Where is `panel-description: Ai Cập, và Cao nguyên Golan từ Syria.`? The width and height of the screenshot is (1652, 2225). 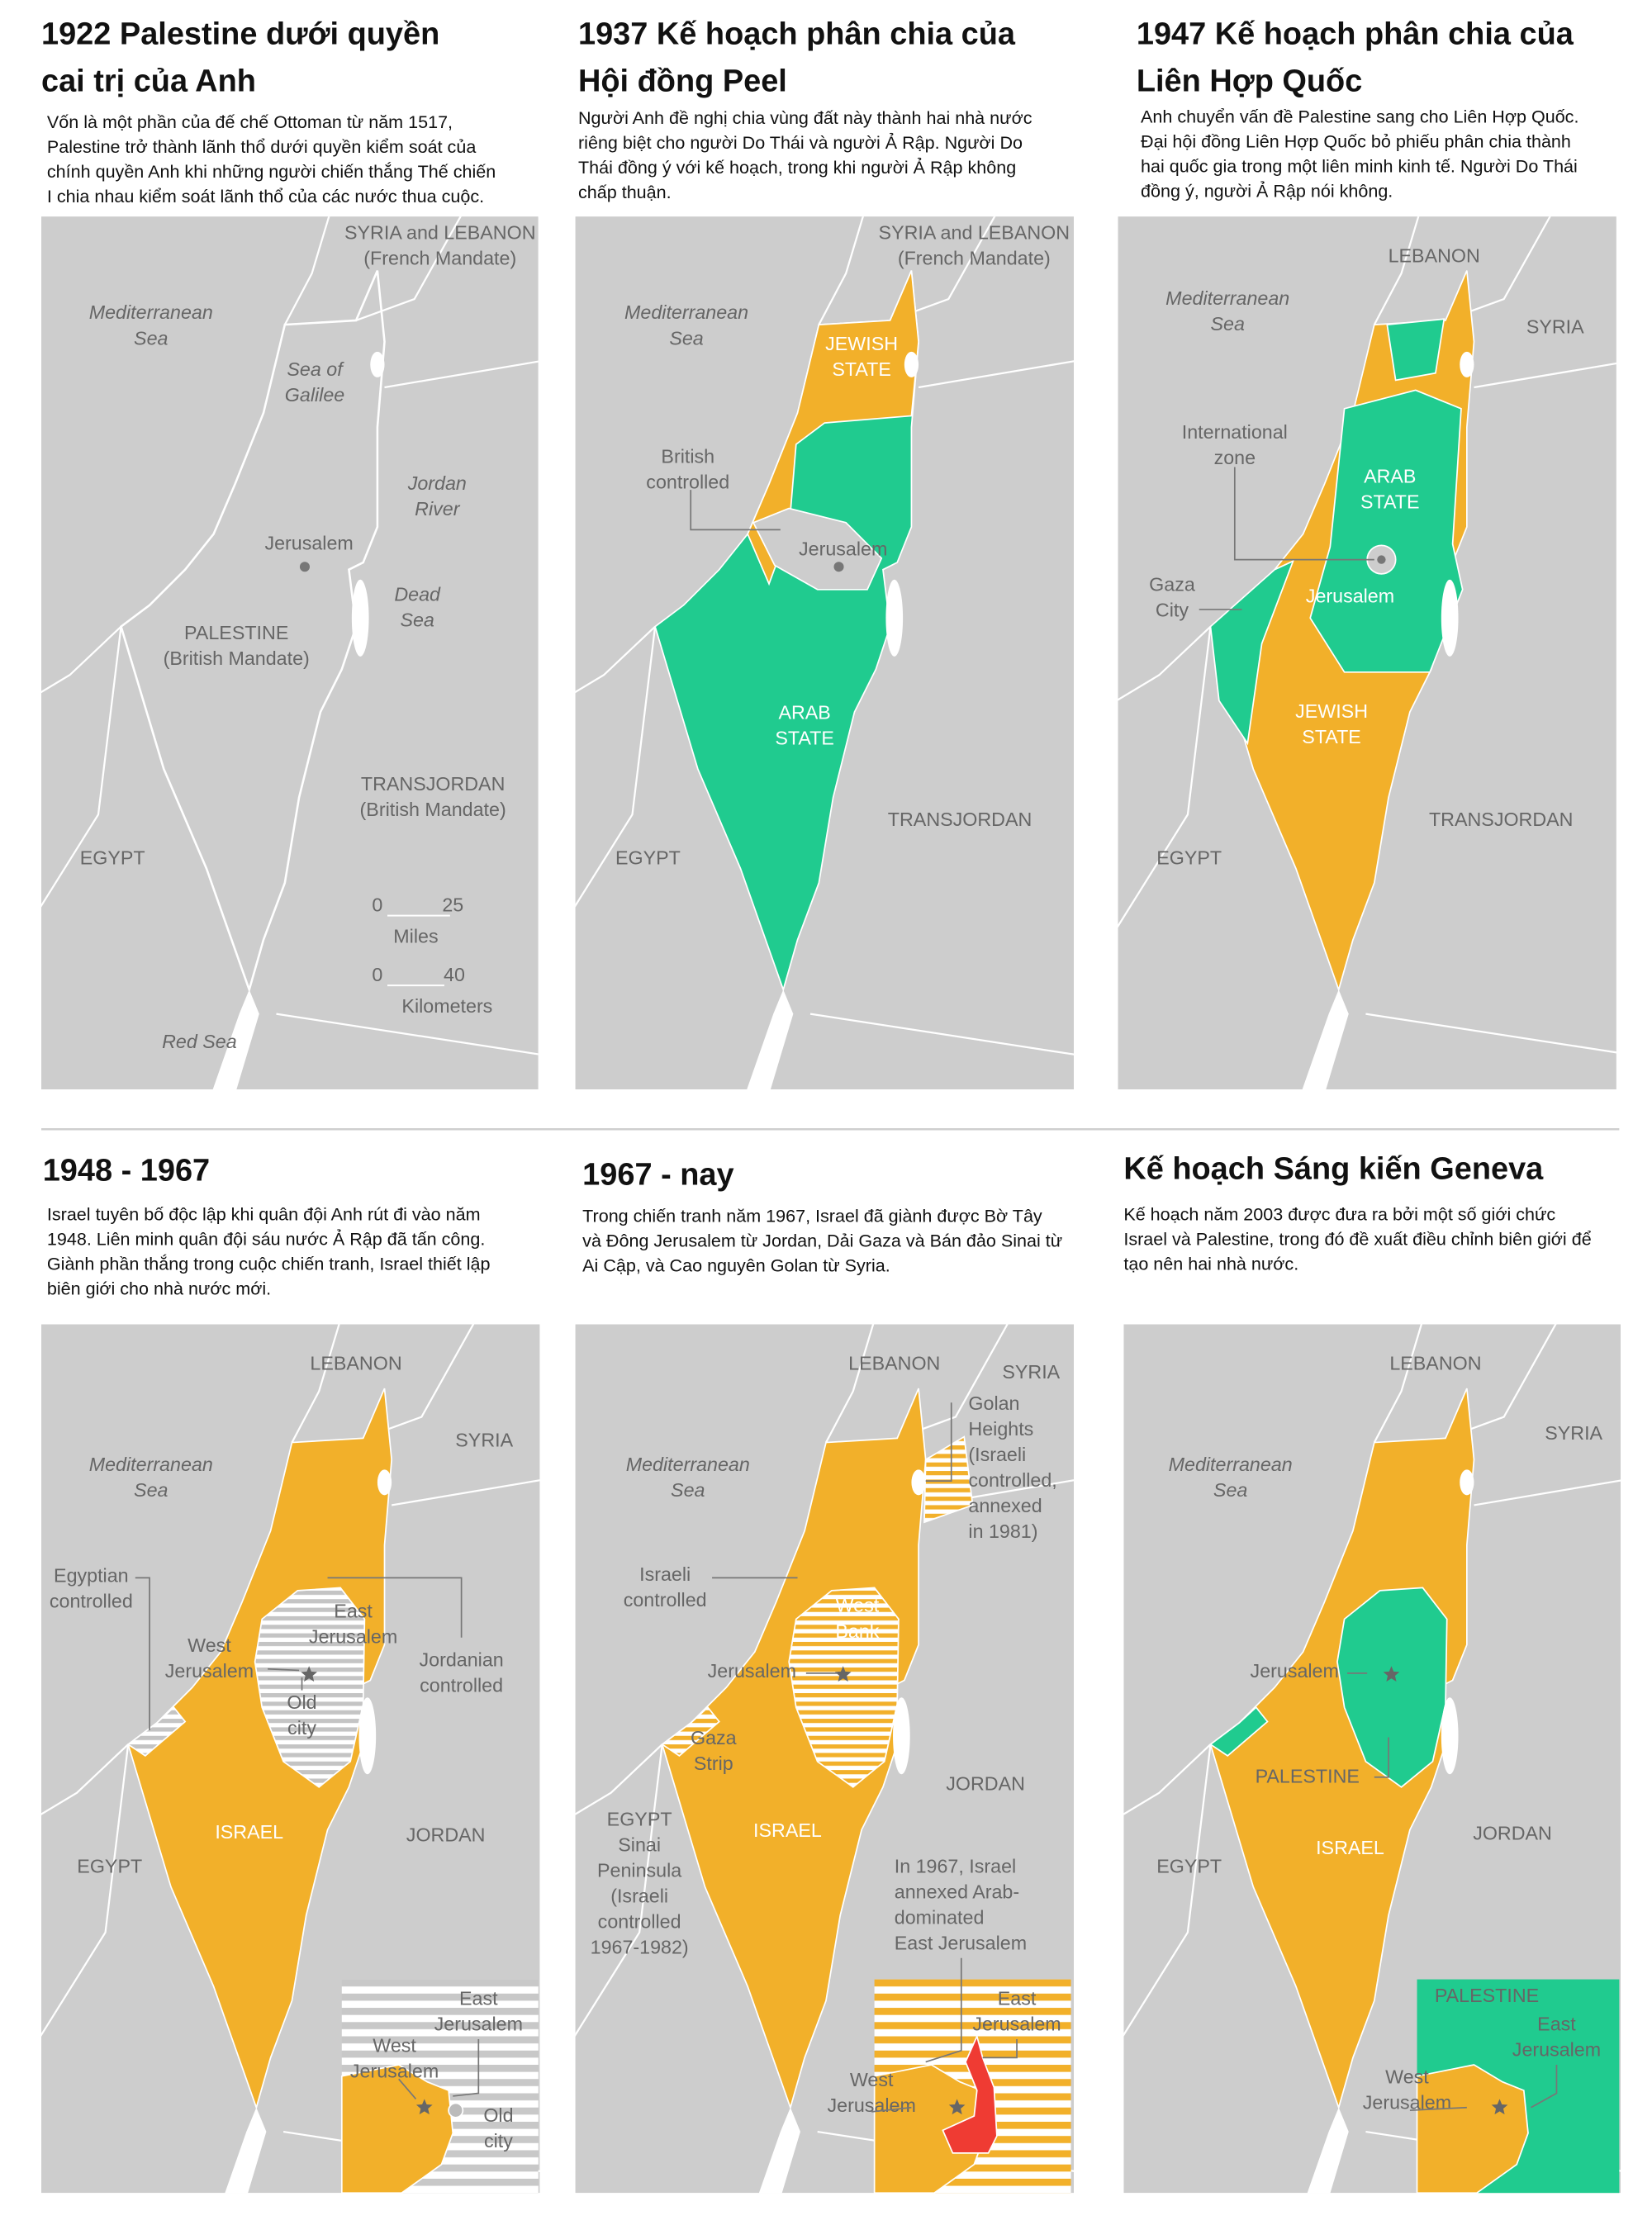 panel-description: Ai Cập, và Cao nguyên Golan từ Syria. is located at coordinates (736, 1265).